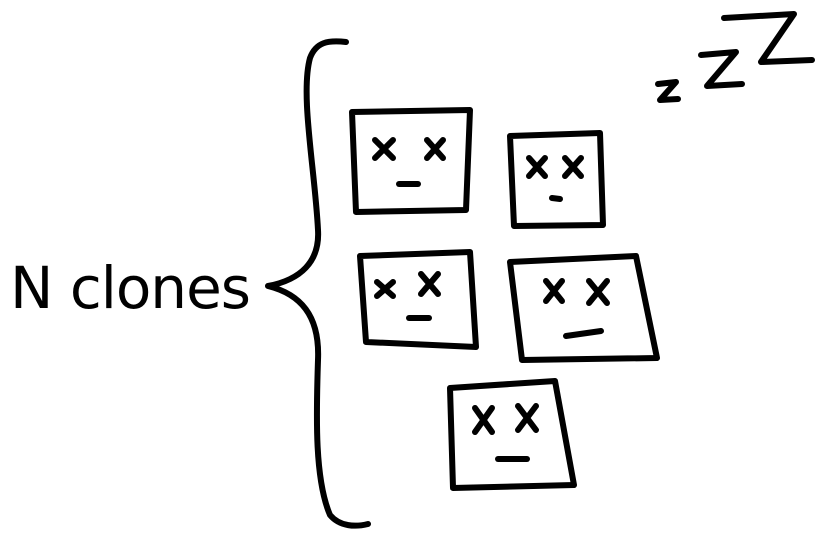 The height and width of the screenshot is (559, 830). What do you see at coordinates (318, 283) in the screenshot?
I see `curly-brace` at bounding box center [318, 283].